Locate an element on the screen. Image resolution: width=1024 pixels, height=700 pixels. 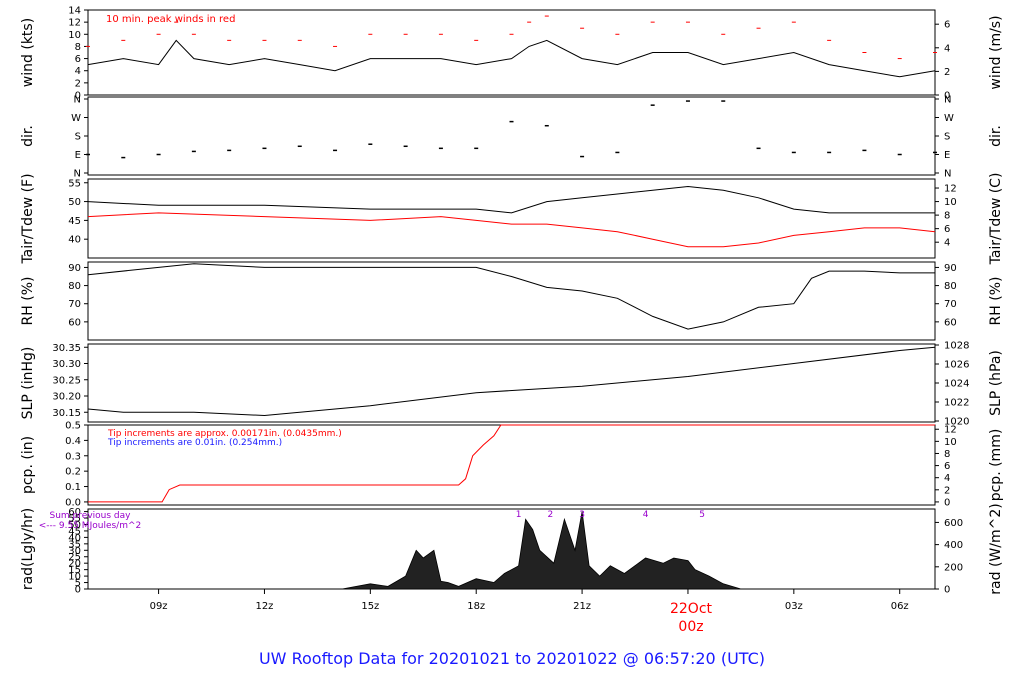
xtick-label: 09z is located at coordinates (159, 606).